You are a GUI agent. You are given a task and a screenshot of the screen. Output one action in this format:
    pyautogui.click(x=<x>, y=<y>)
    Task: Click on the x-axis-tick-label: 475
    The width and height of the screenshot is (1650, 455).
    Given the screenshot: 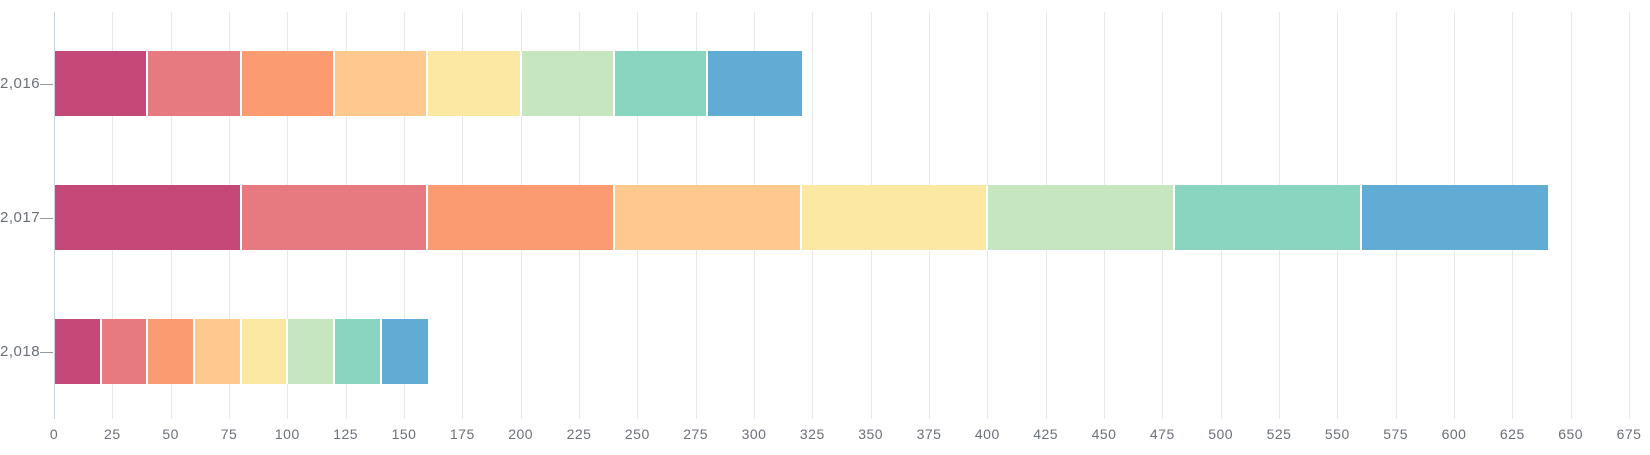 What is the action you would take?
    pyautogui.click(x=1162, y=434)
    